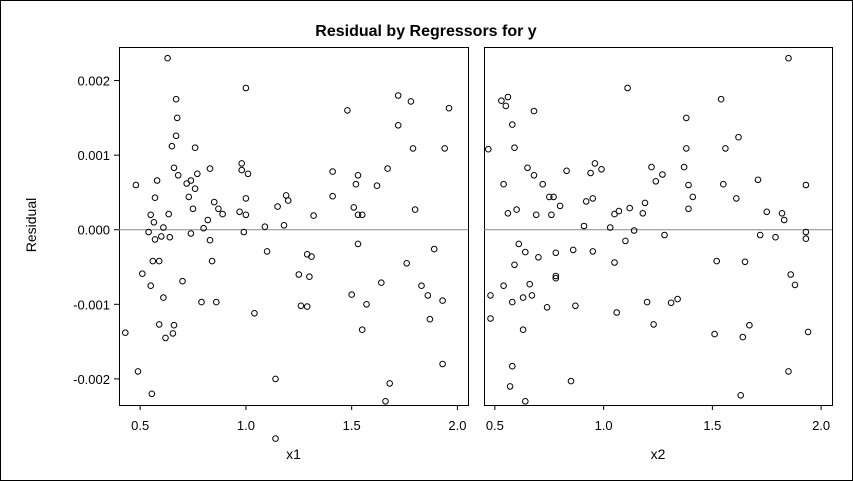 This screenshot has height=481, width=853. What do you see at coordinates (31, 225) in the screenshot?
I see `y-axis-label: Residual` at bounding box center [31, 225].